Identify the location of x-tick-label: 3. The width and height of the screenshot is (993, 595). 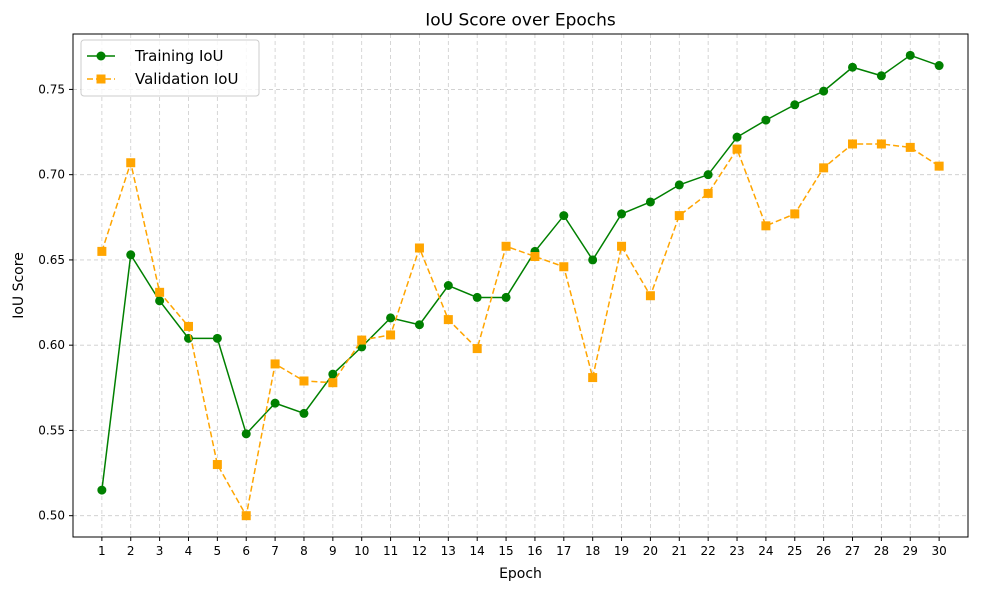
(160, 551).